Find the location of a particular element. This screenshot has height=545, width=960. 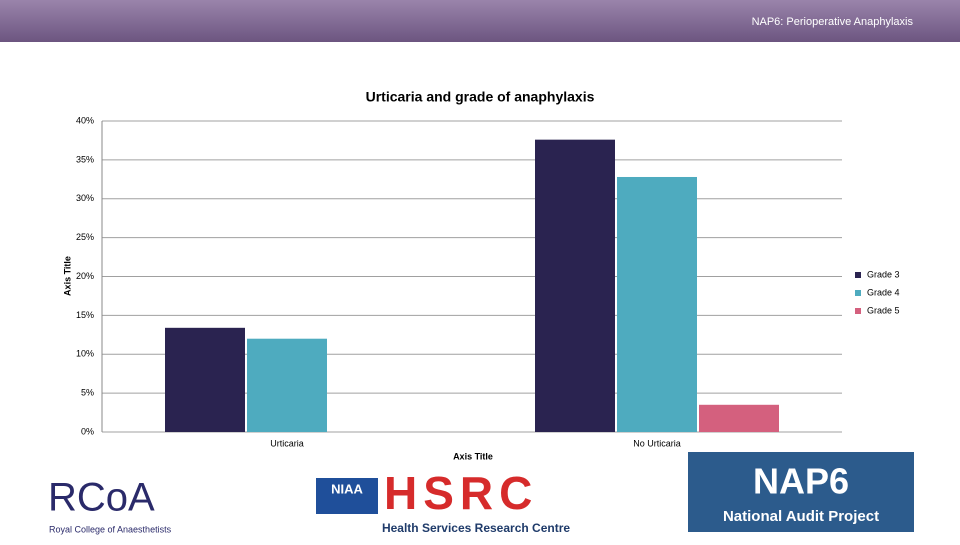

y-tick-label: 30% is located at coordinates (85, 198).